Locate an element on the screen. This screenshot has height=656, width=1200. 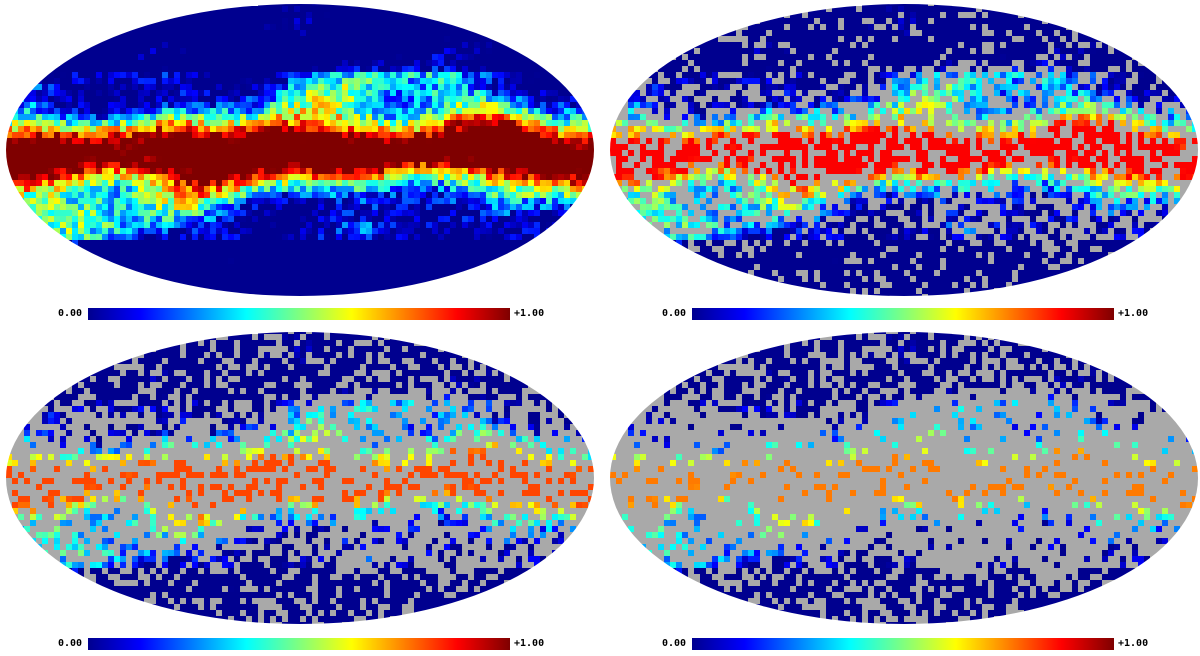
colorbar-1: 0.00 +1.00 is located at coordinates (300, 314).